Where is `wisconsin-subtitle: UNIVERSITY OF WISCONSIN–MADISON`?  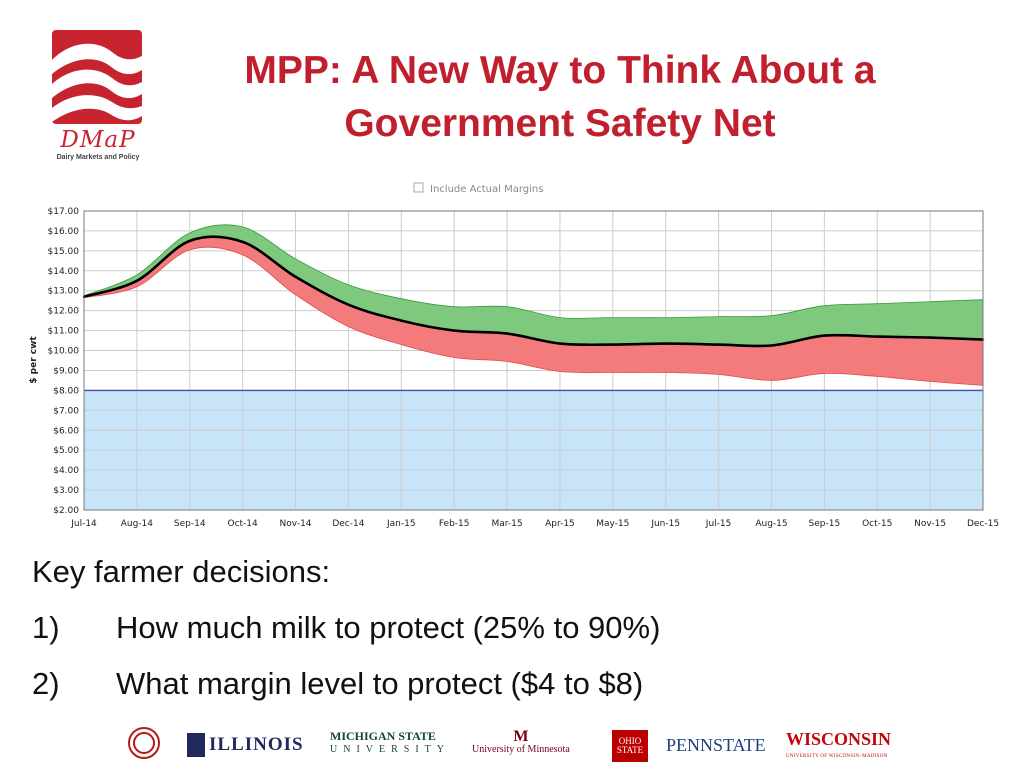 wisconsin-subtitle: UNIVERSITY OF WISCONSIN–MADISON is located at coordinates (837, 756).